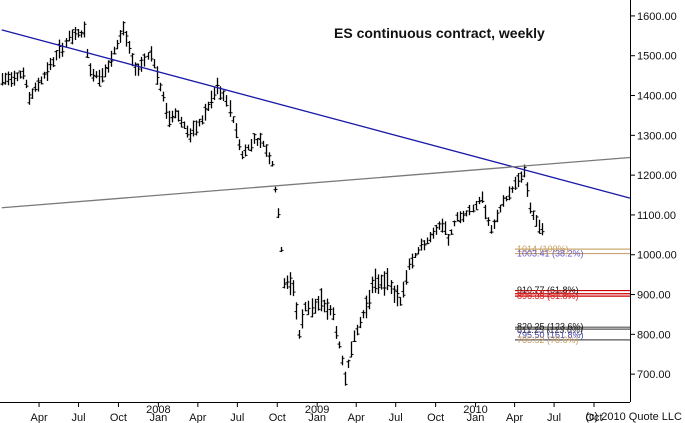  I want to click on x-year-label: 2009, so click(317, 410).